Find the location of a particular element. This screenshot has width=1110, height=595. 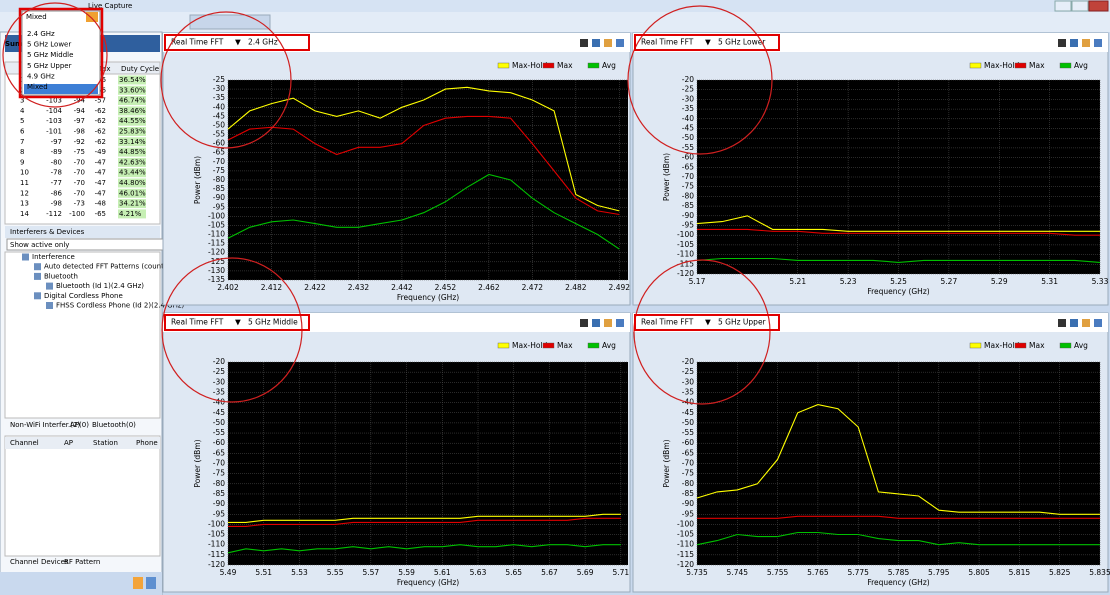

dropdown-option: 5 GHz Middle is located at coordinates (50, 55).